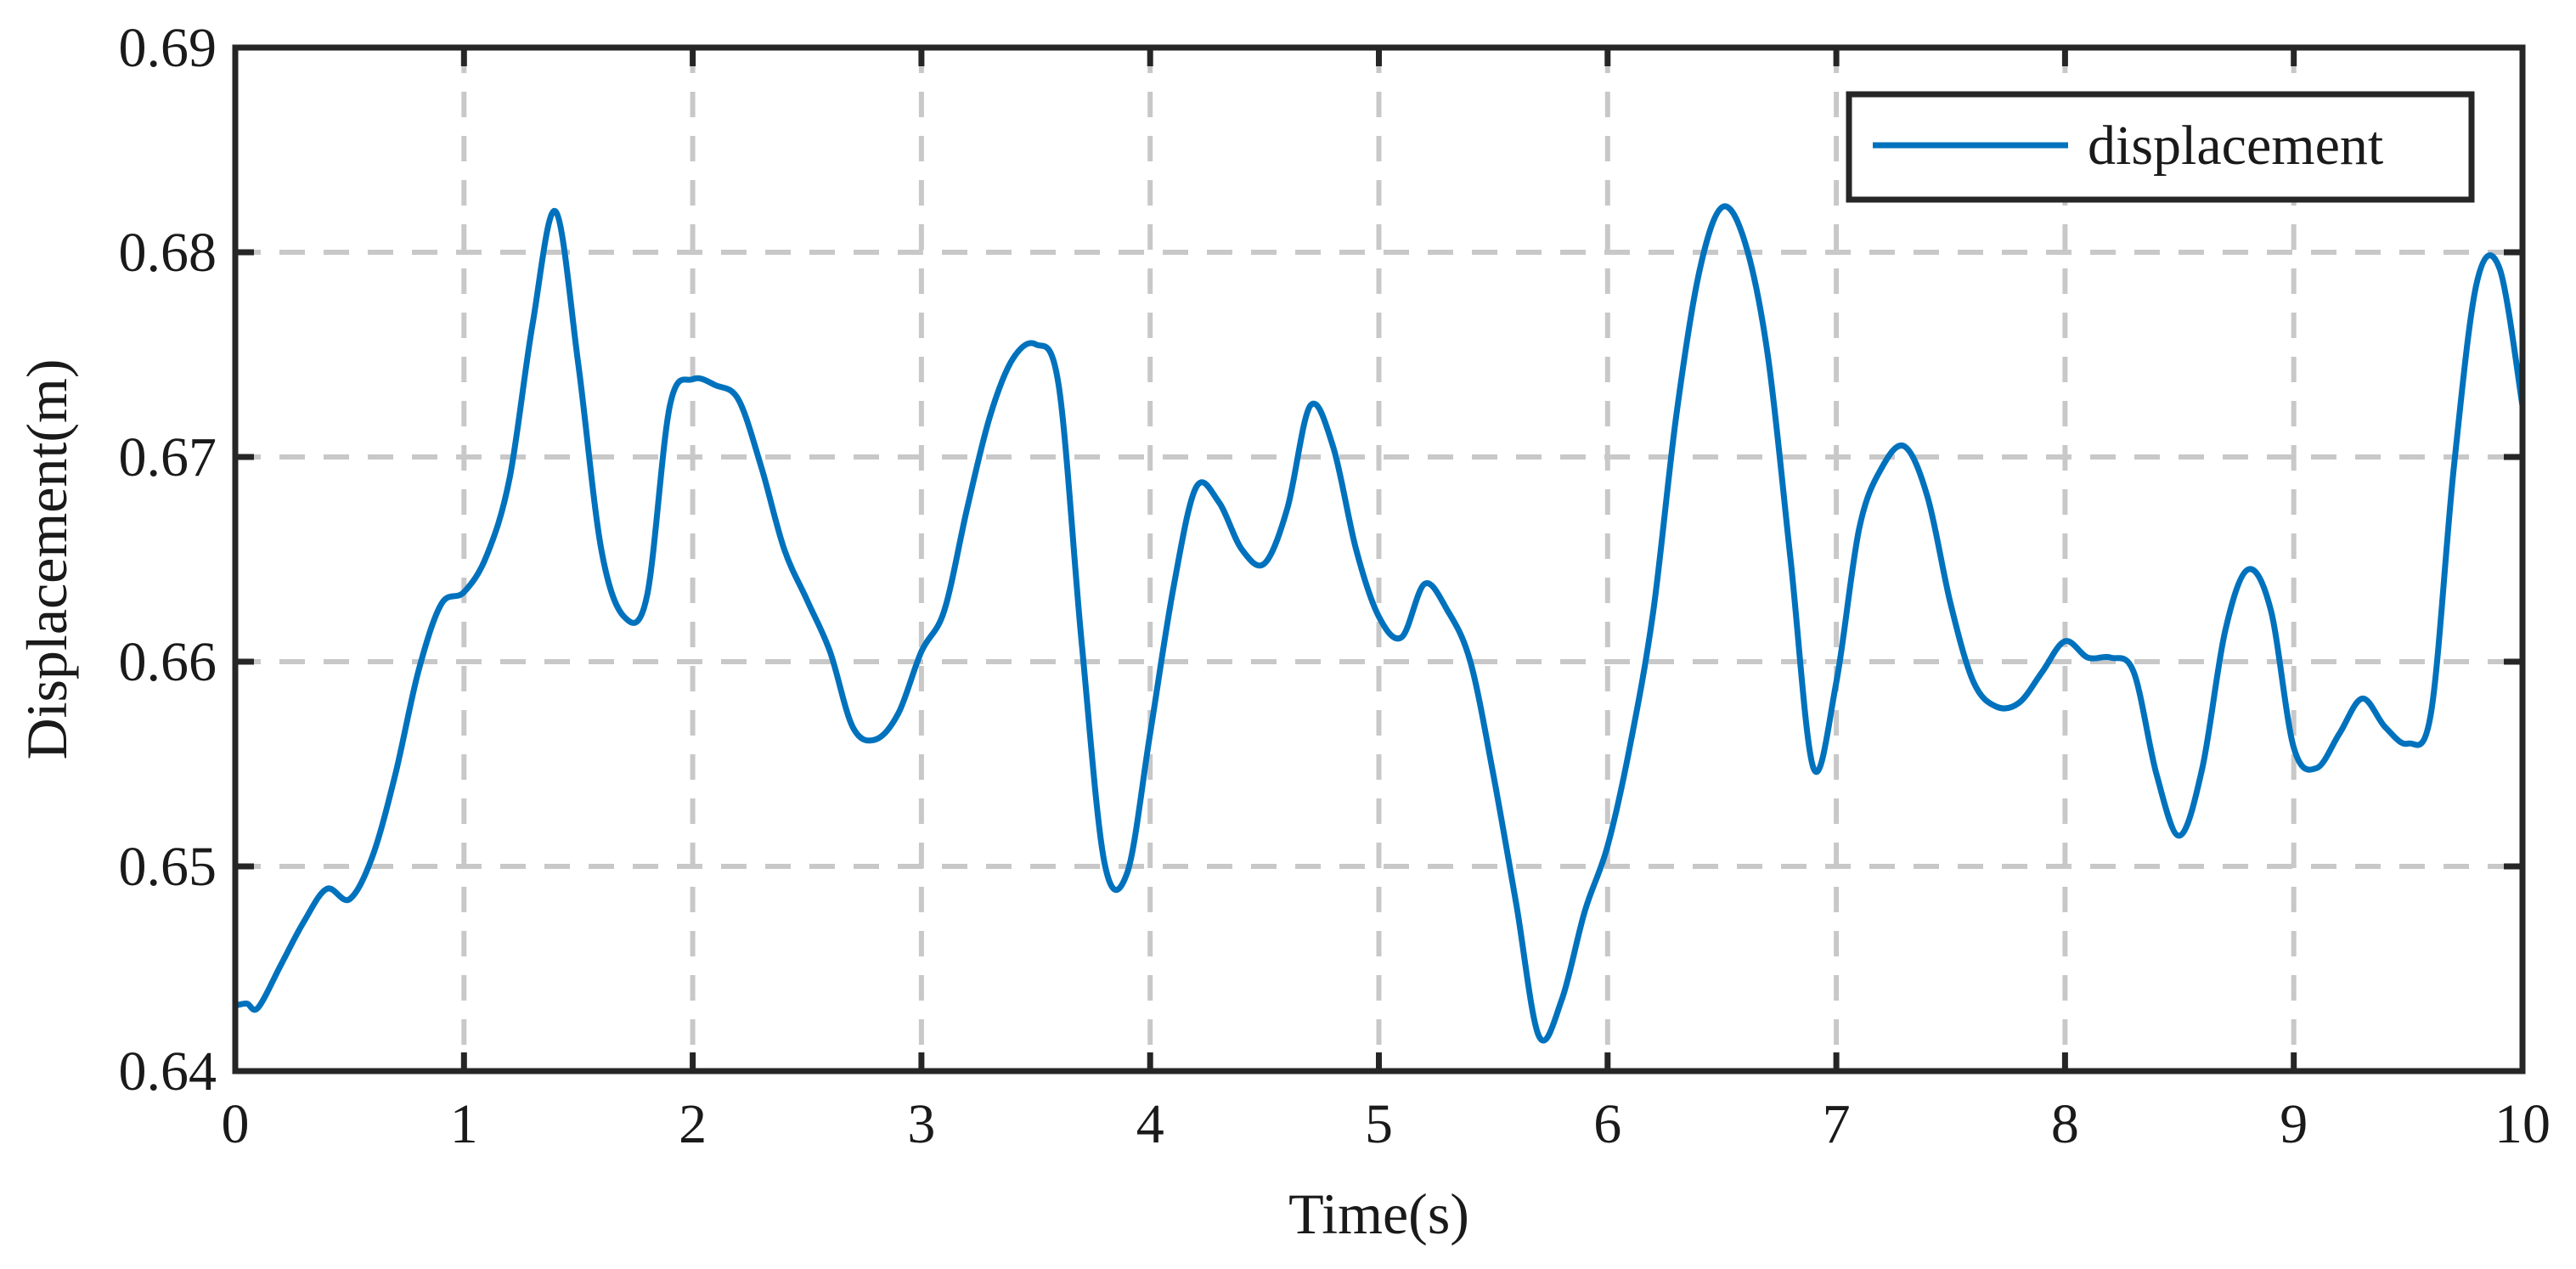 This screenshot has width=2576, height=1269. I want to click on x-tick-label: 10, so click(2522, 1124).